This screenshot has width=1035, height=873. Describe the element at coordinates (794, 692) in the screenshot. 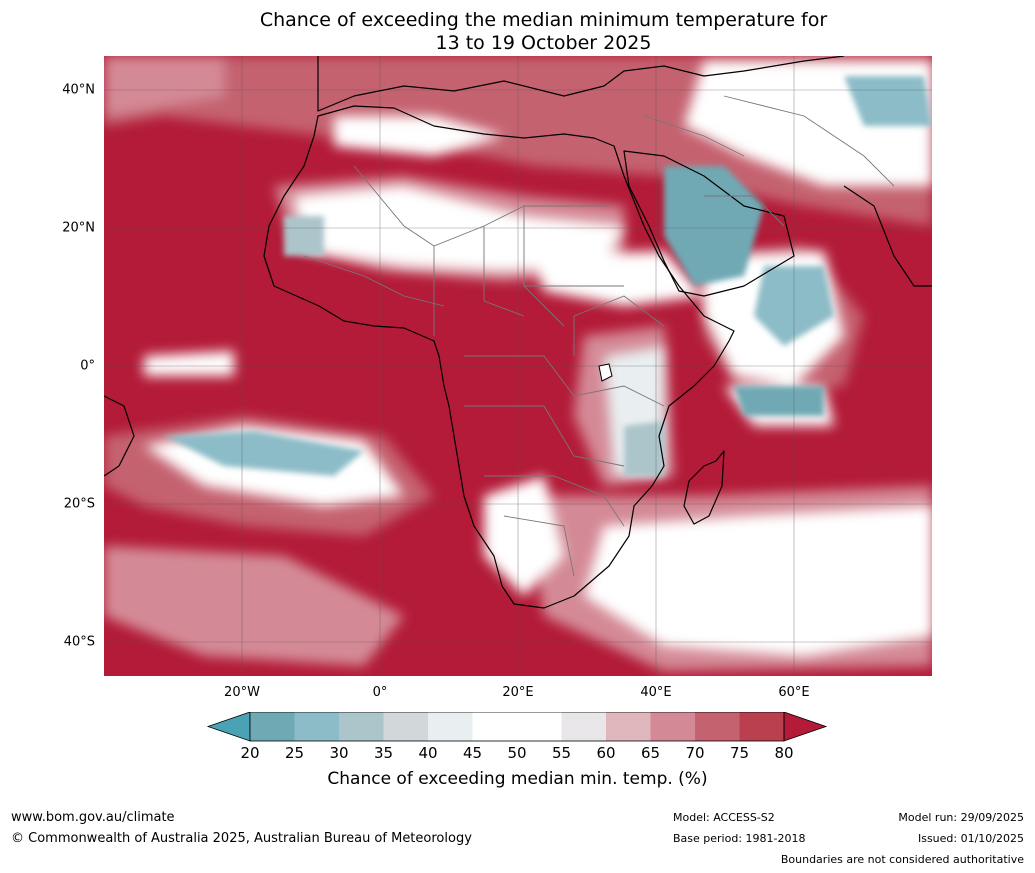

I see `lon-label-60e: 60°E` at that location.